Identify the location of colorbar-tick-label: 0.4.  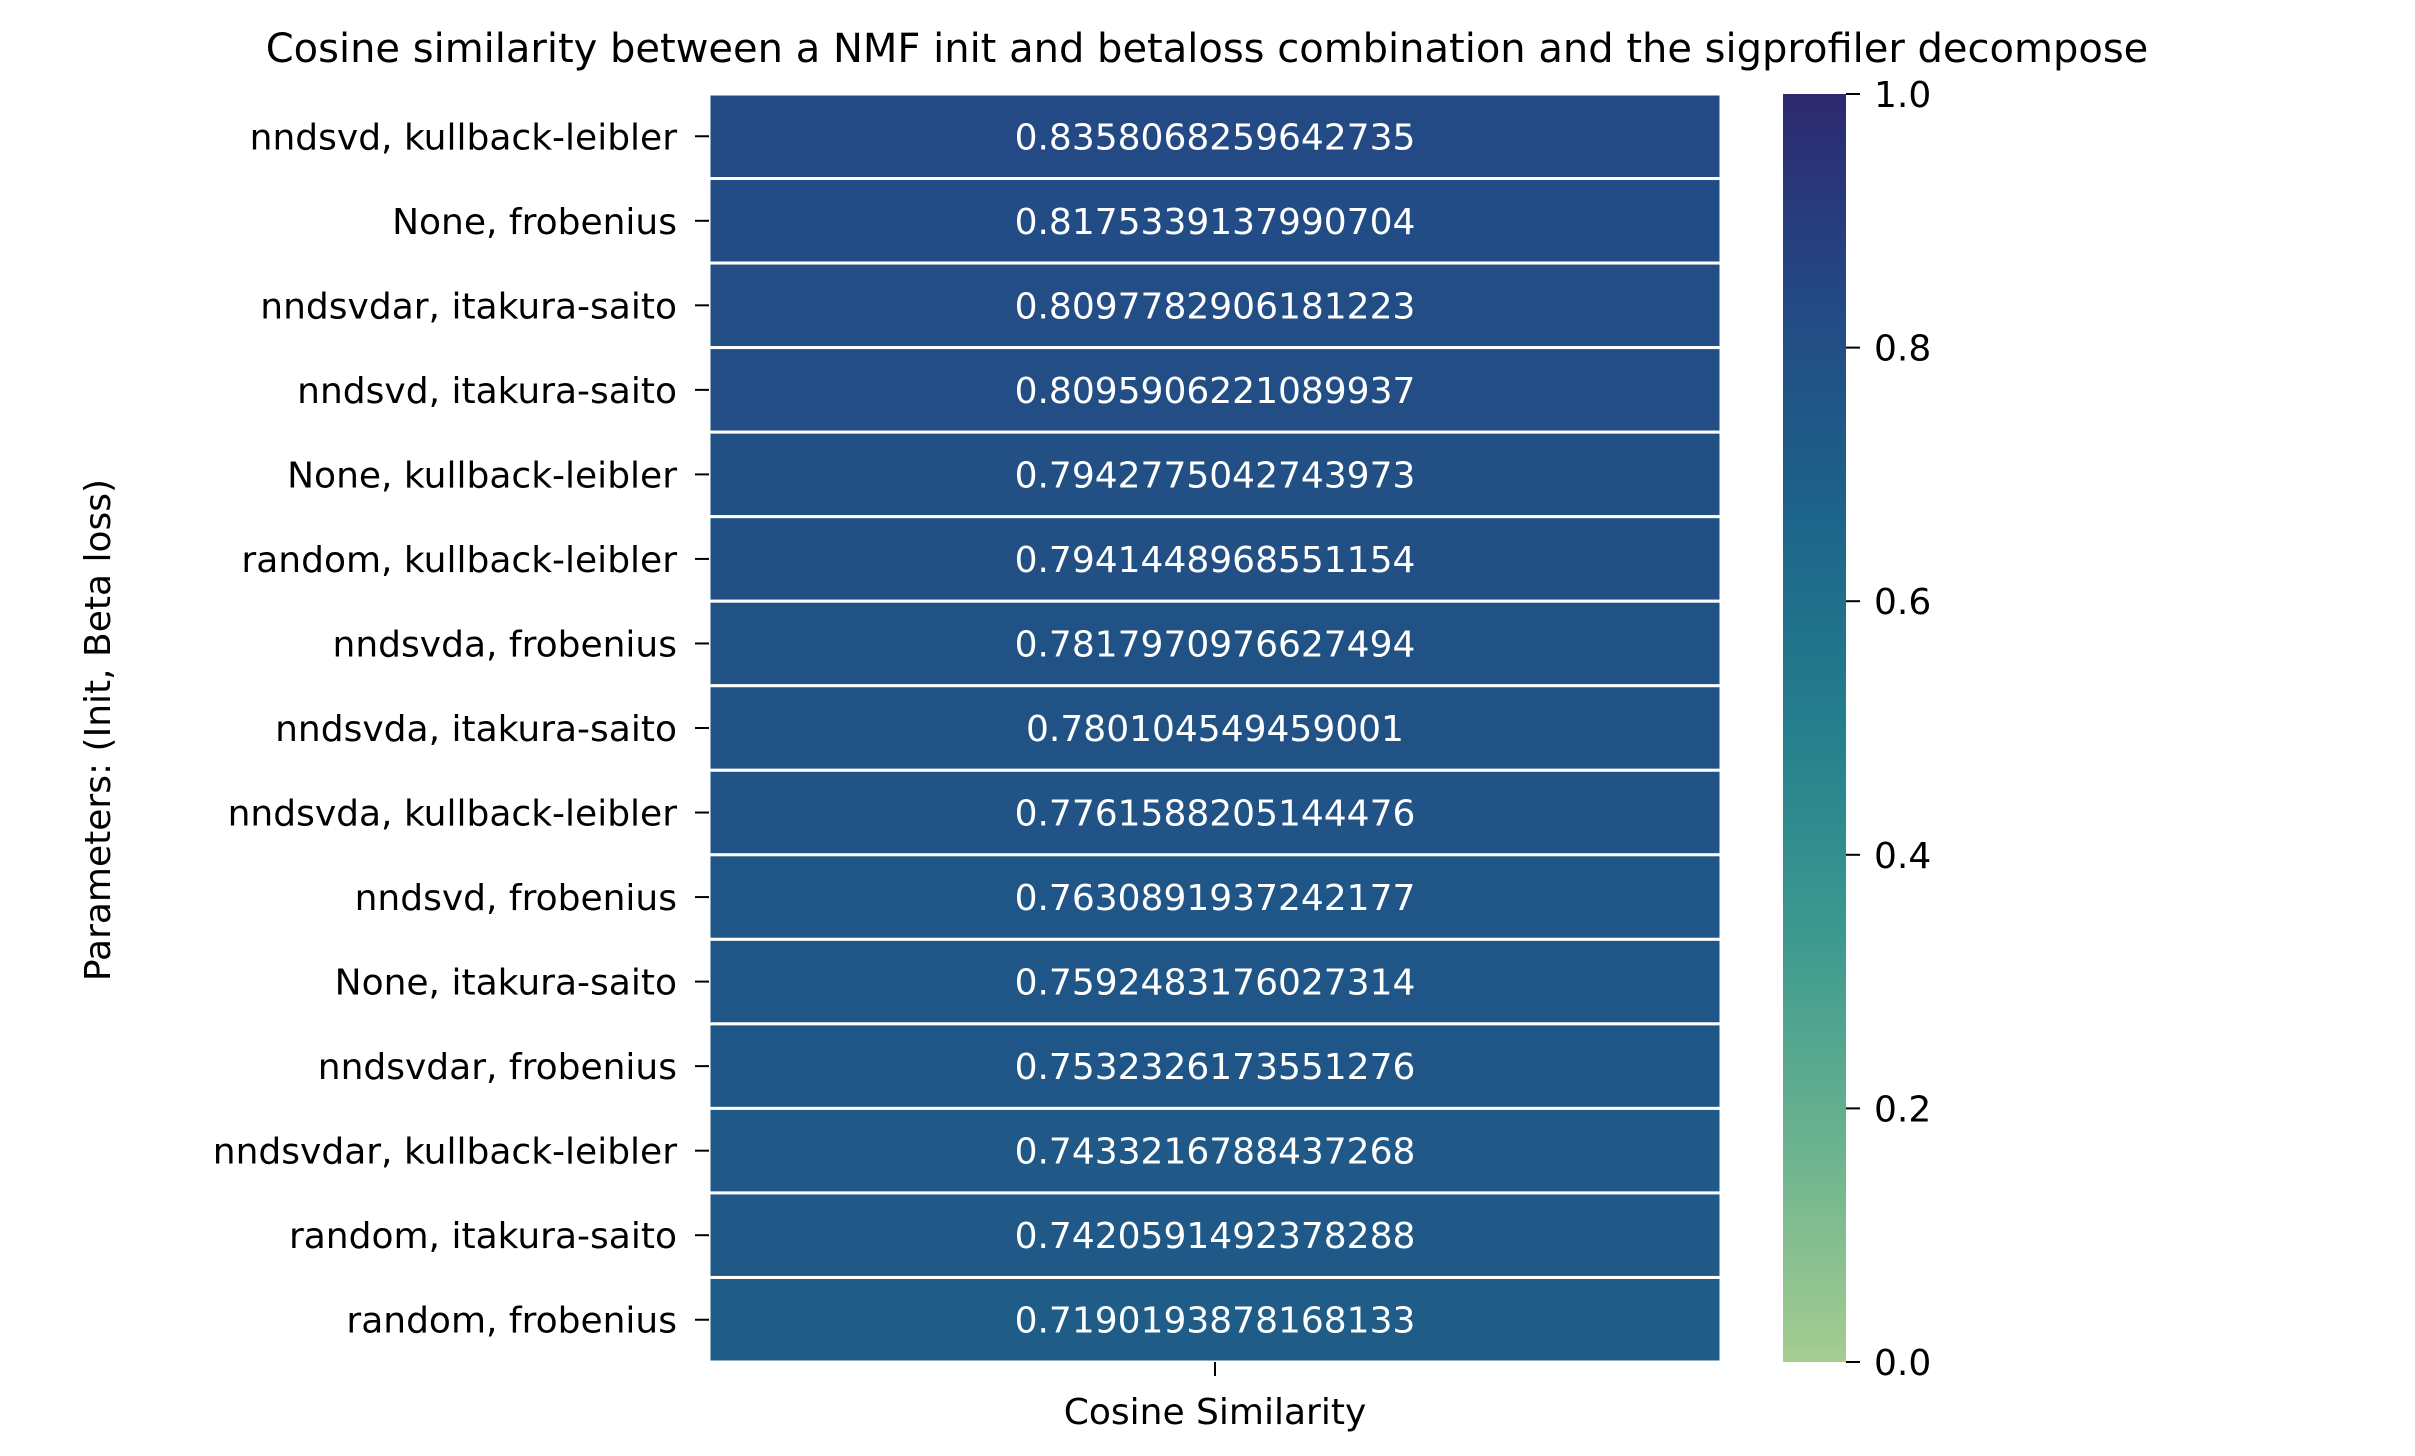
(1902, 856).